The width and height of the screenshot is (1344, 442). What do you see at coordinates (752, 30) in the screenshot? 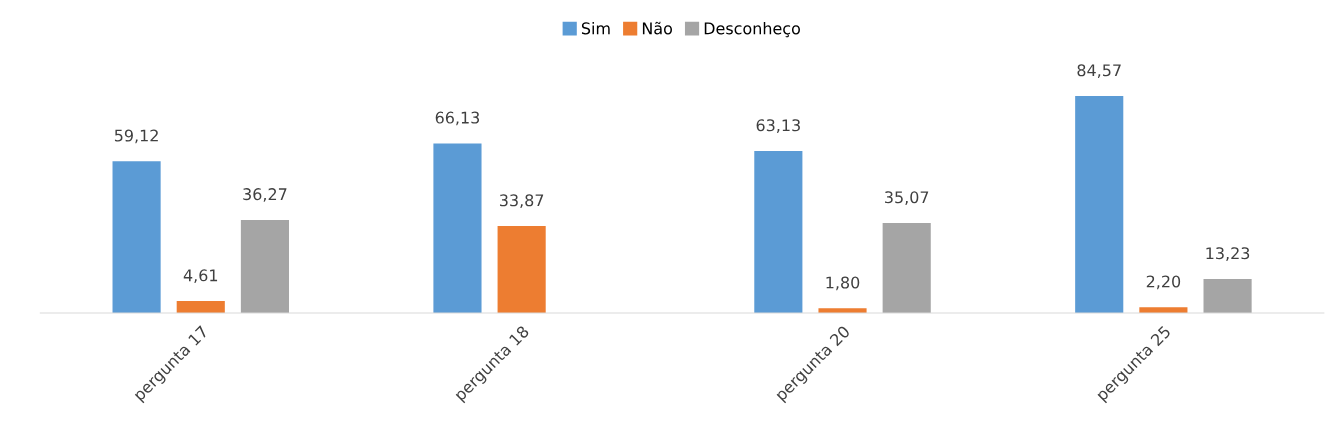
I see `legend-label: Desconheço` at bounding box center [752, 30].